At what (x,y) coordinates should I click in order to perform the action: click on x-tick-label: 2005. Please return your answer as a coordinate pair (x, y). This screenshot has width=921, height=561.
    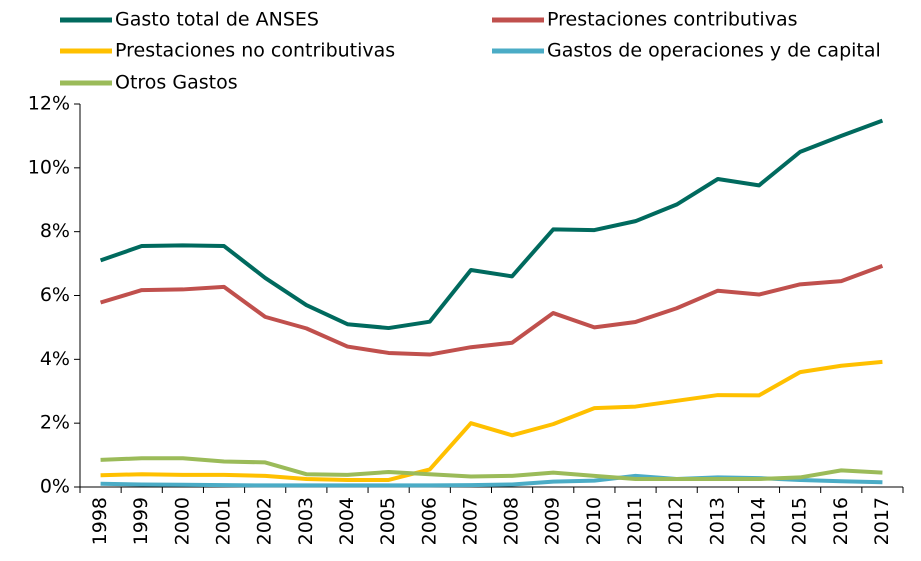
    Looking at the image, I should click on (388, 521).